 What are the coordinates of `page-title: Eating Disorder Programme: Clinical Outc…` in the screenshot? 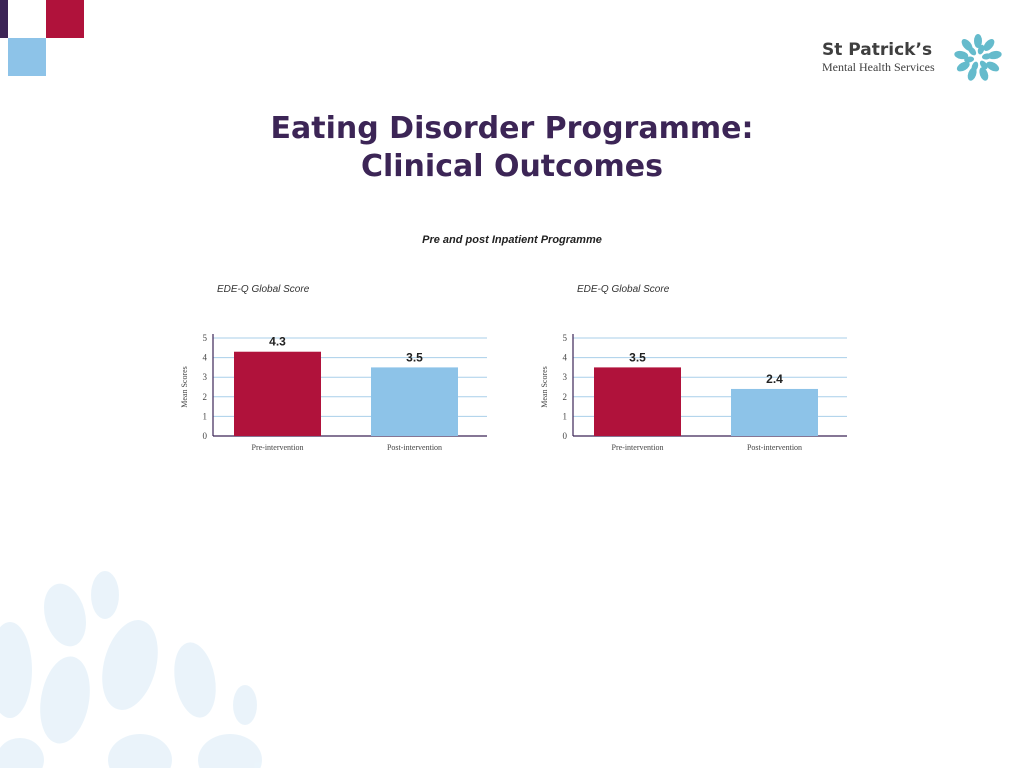 It's located at (512, 148).